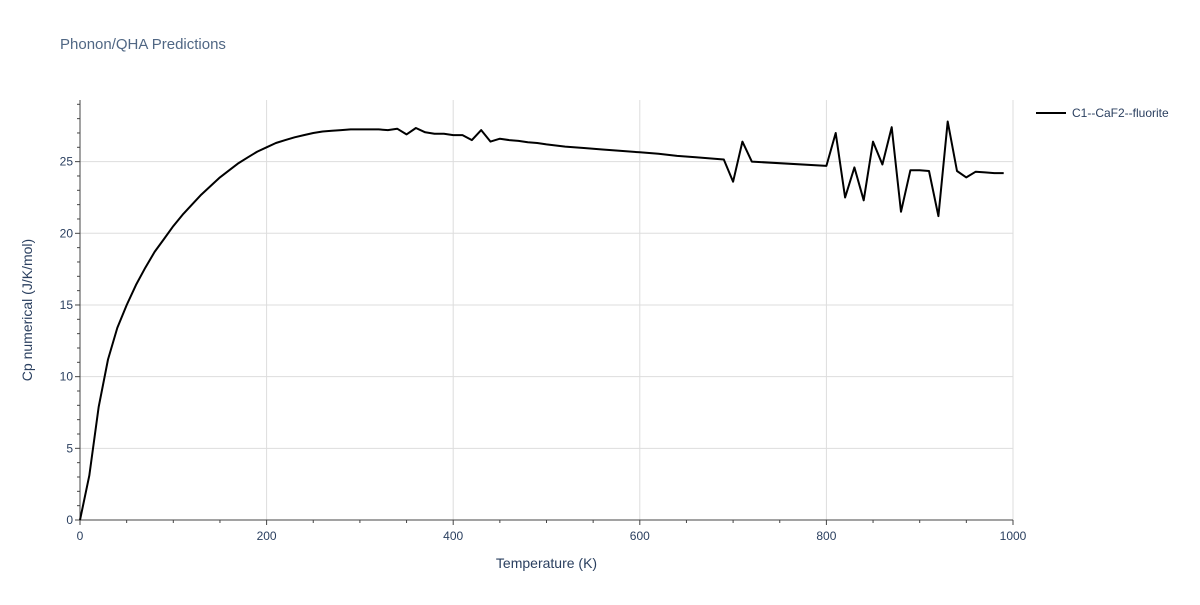 This screenshot has width=1200, height=605. I want to click on y-tick-label: 20, so click(67, 233).